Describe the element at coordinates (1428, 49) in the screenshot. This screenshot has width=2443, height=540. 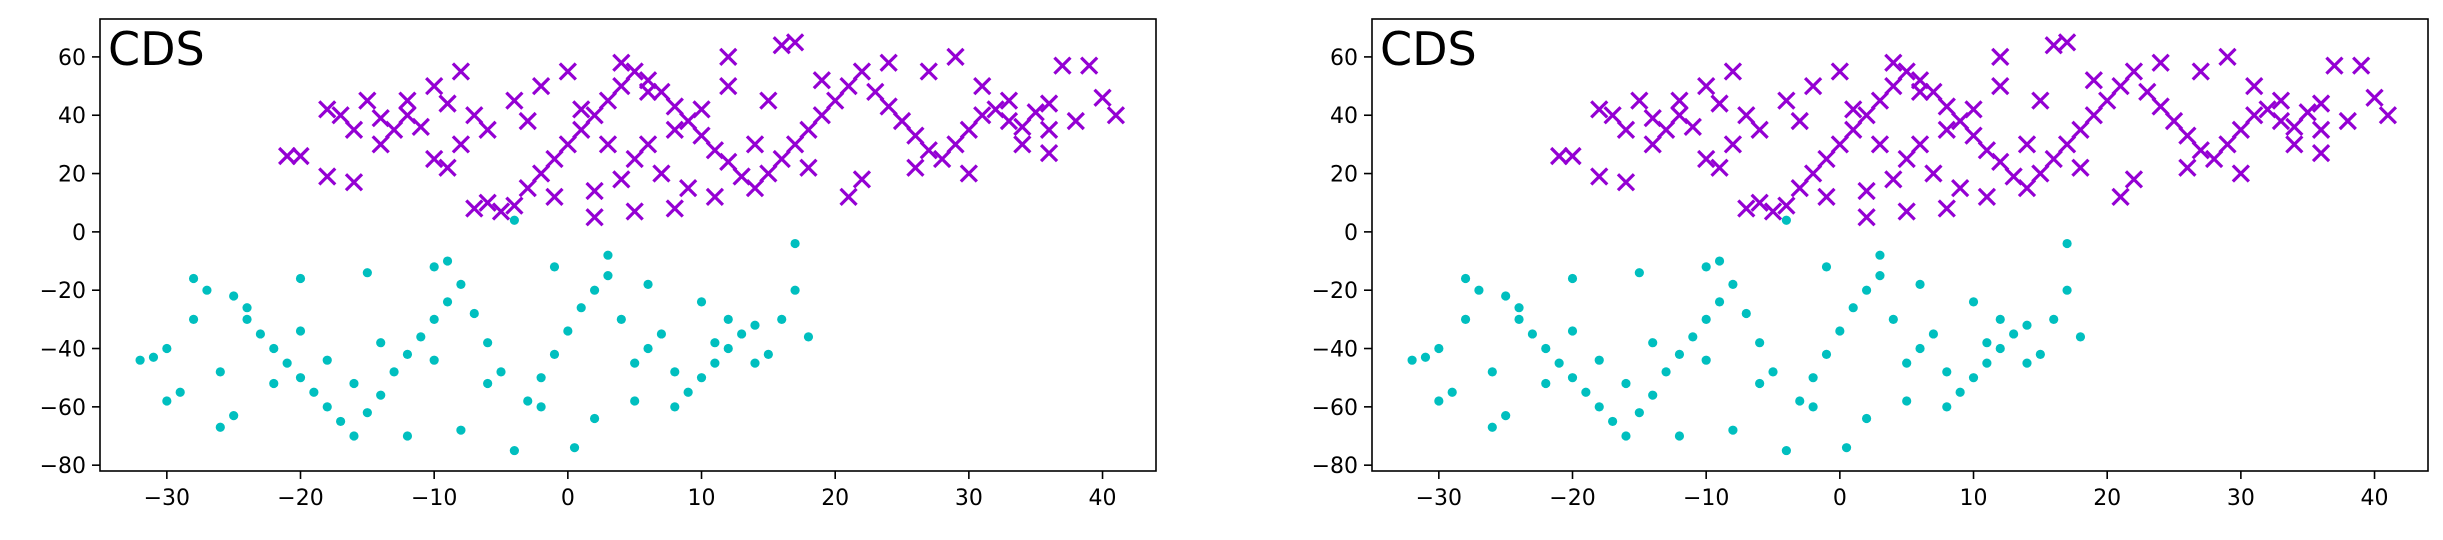
I see `panel-title: CDS` at that location.